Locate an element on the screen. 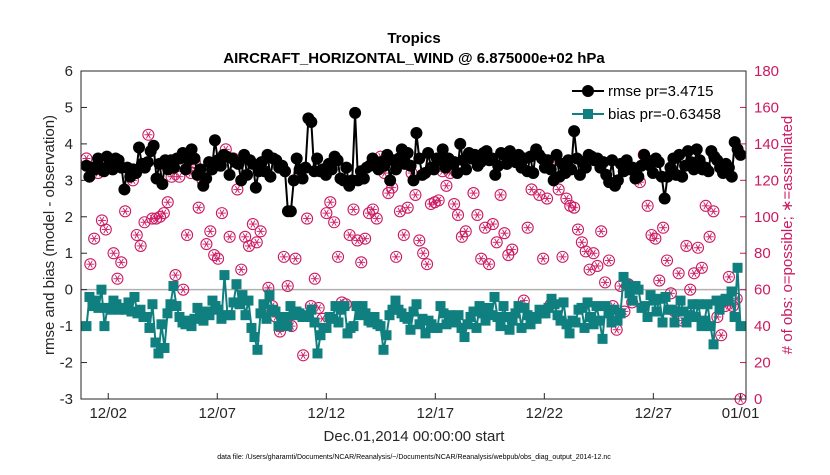  x-tick-label: 12/07 is located at coordinates (217, 413).